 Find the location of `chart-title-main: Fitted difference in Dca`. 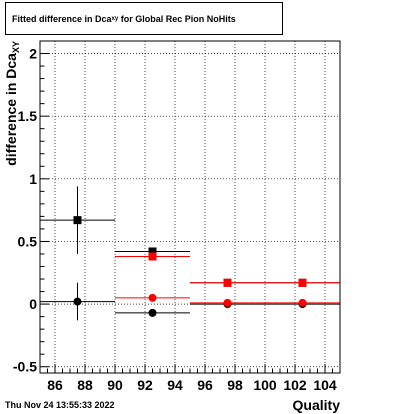

chart-title-main: Fitted difference in Dca is located at coordinates (62, 18).